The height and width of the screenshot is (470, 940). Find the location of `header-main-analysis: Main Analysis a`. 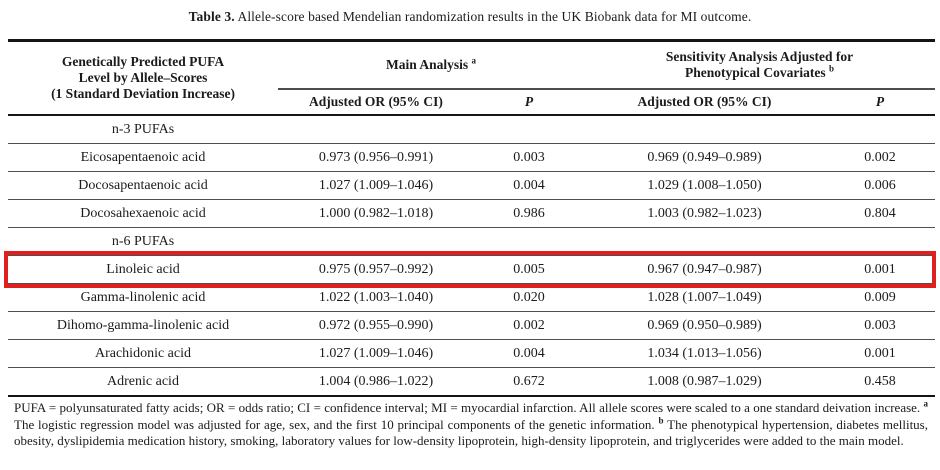

header-main-analysis: Main Analysis a is located at coordinates (431, 65).